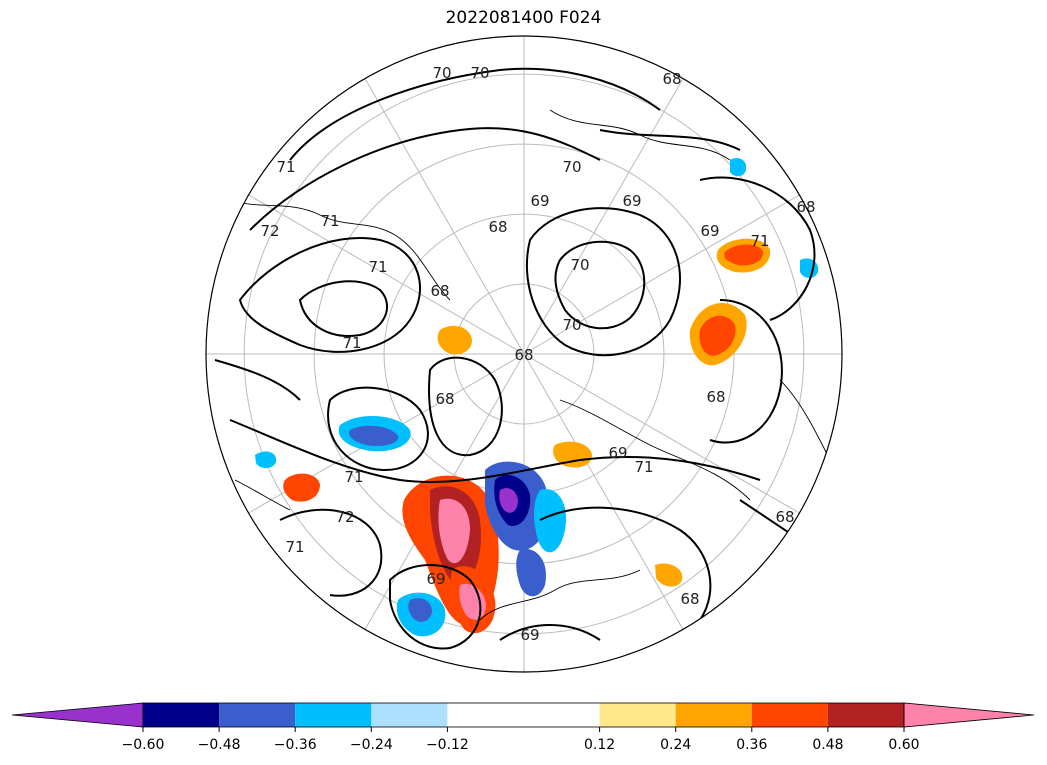 The height and width of the screenshot is (765, 1047). What do you see at coordinates (751, 745) in the screenshot?
I see `colorbar-tick-label: 0.36` at bounding box center [751, 745].